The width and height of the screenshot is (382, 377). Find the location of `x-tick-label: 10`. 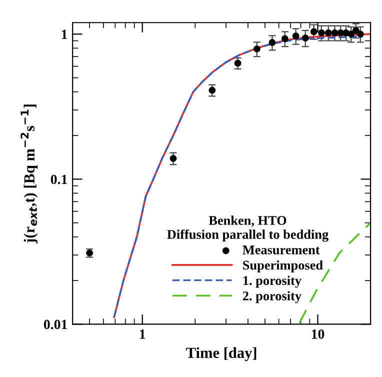

x-tick-label: 10 is located at coordinates (318, 334).